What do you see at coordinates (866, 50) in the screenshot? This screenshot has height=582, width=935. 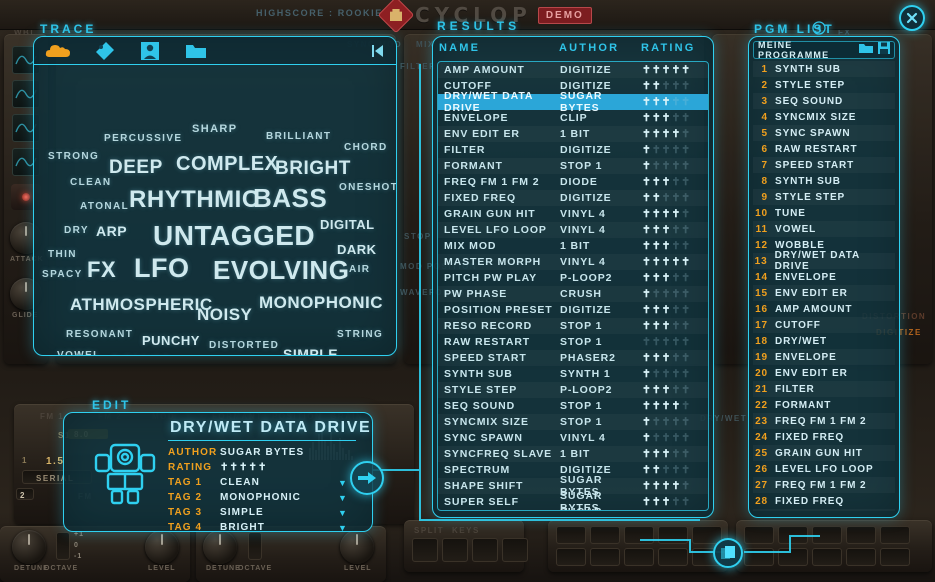 I see `pgm-open-button` at bounding box center [866, 50].